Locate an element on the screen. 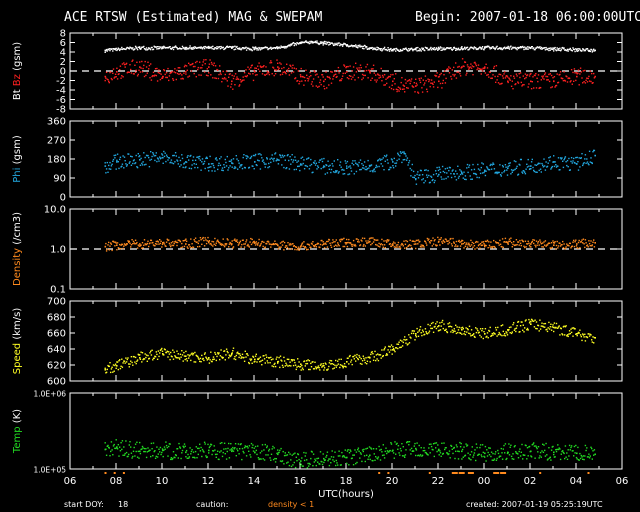  caution-label: caution: is located at coordinates (212, 504).